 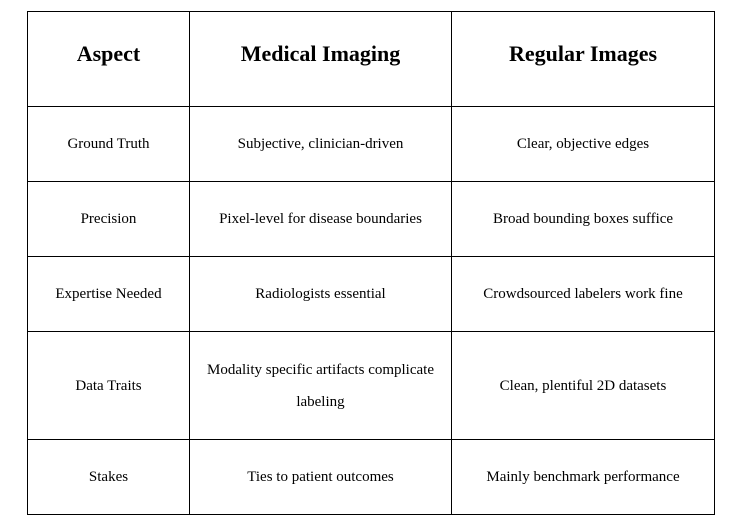 What do you see at coordinates (583, 294) in the screenshot?
I see `cell-regular: Crowdsourced labelers work fine` at bounding box center [583, 294].